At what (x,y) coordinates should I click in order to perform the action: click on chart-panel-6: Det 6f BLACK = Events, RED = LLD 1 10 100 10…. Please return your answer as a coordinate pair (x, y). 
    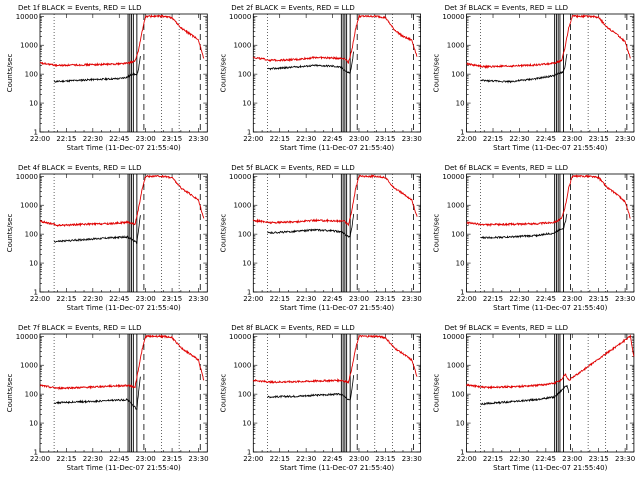
    Looking at the image, I should click on (534, 238).